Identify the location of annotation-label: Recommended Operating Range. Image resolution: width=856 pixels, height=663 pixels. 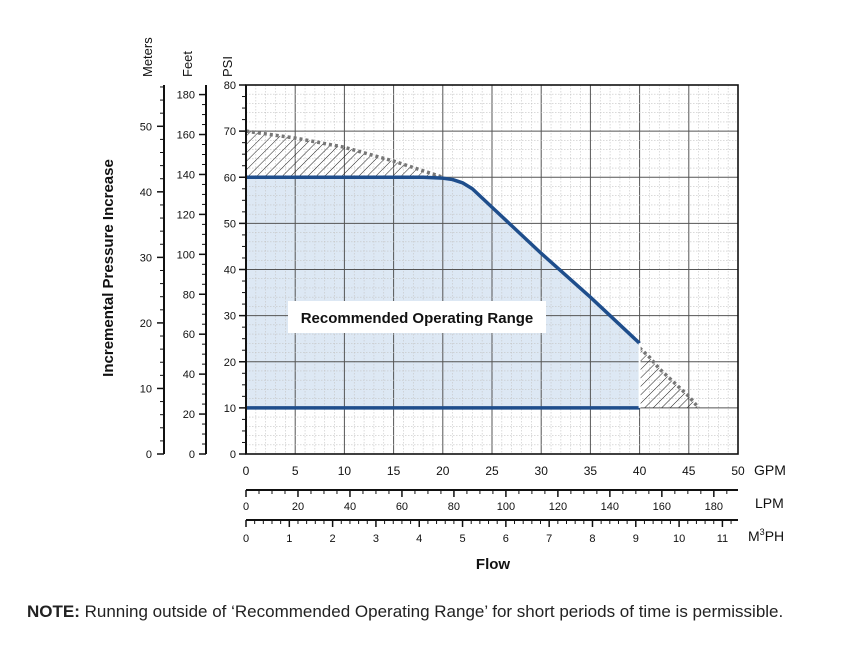
(417, 318).